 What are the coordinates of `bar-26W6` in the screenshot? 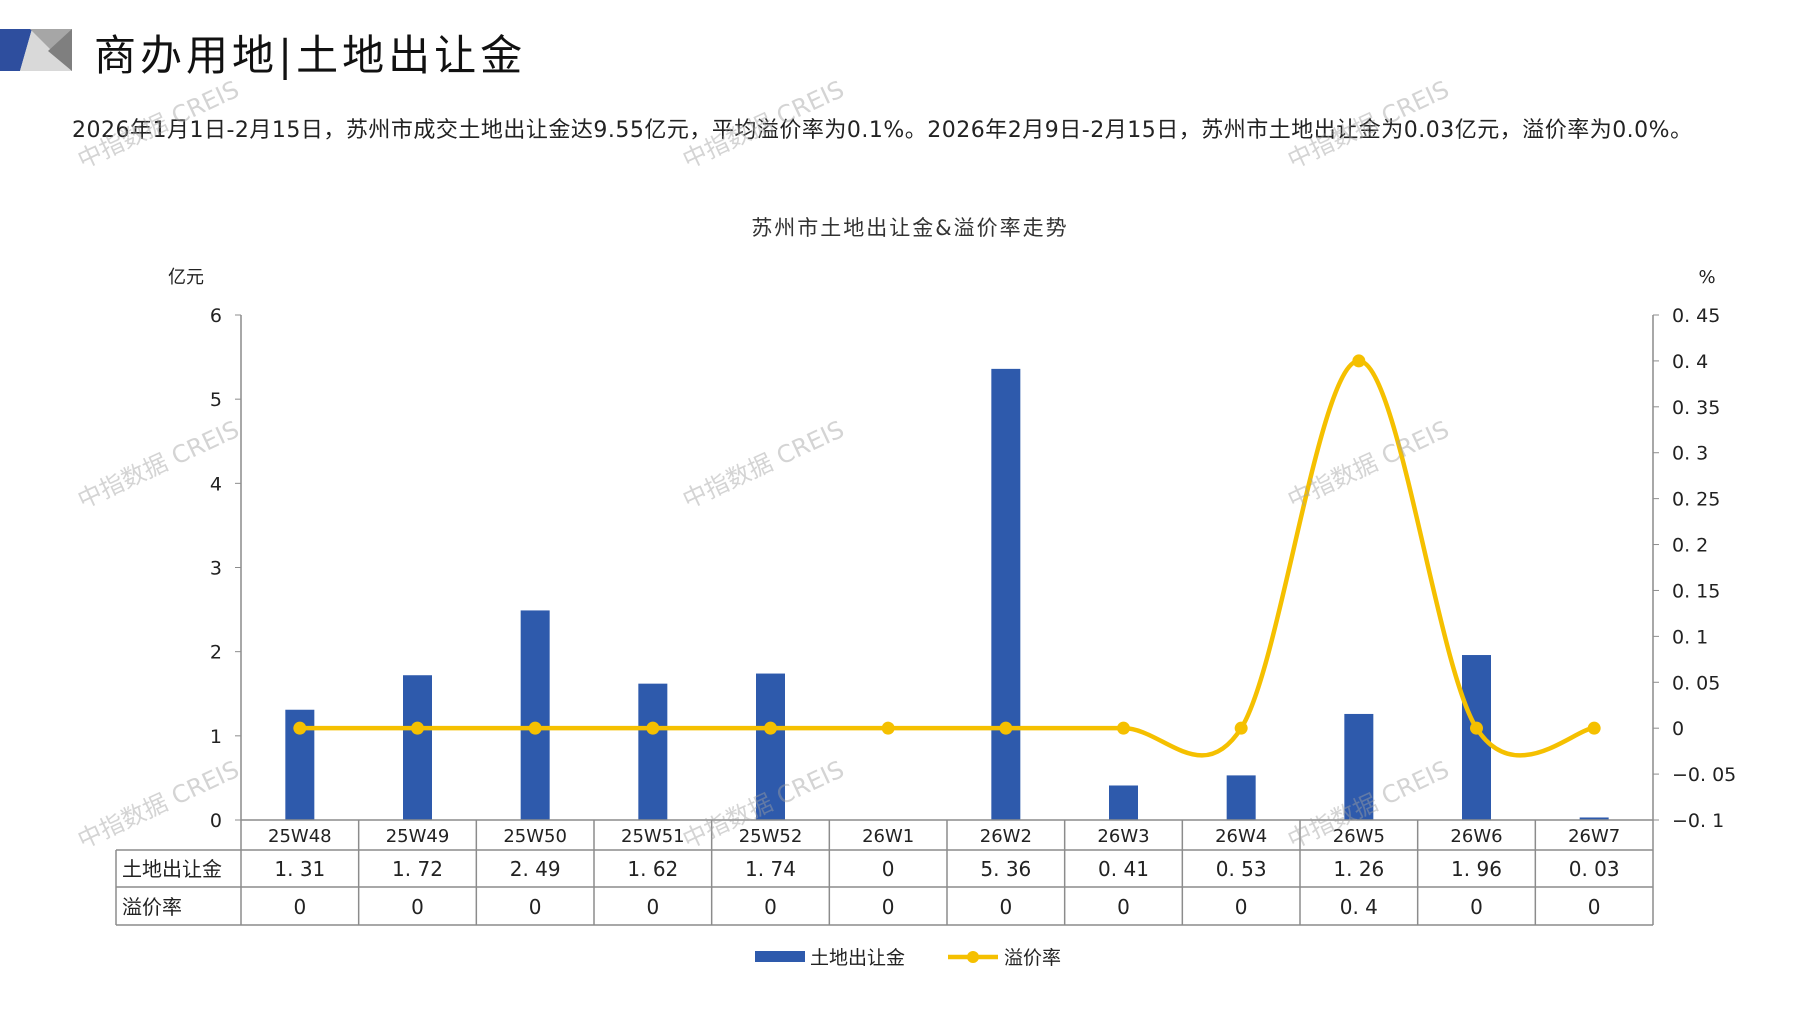 It's located at (1476, 737).